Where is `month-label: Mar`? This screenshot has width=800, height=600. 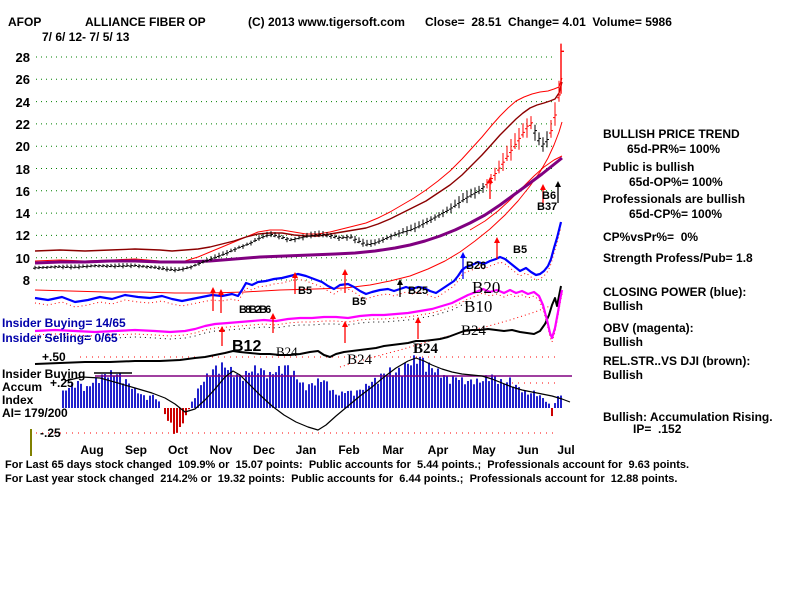 month-label: Mar is located at coordinates (393, 450).